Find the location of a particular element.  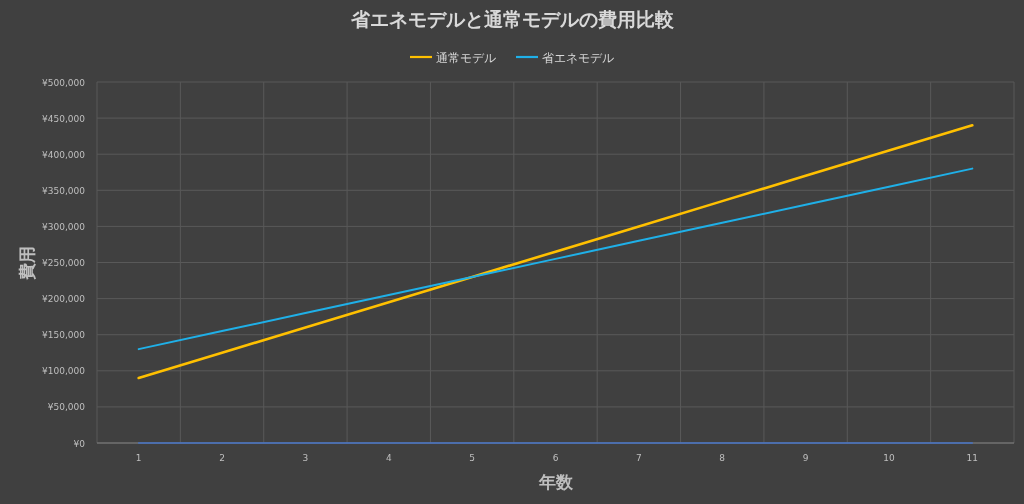

x-tick-label: 1 is located at coordinates (138, 458).